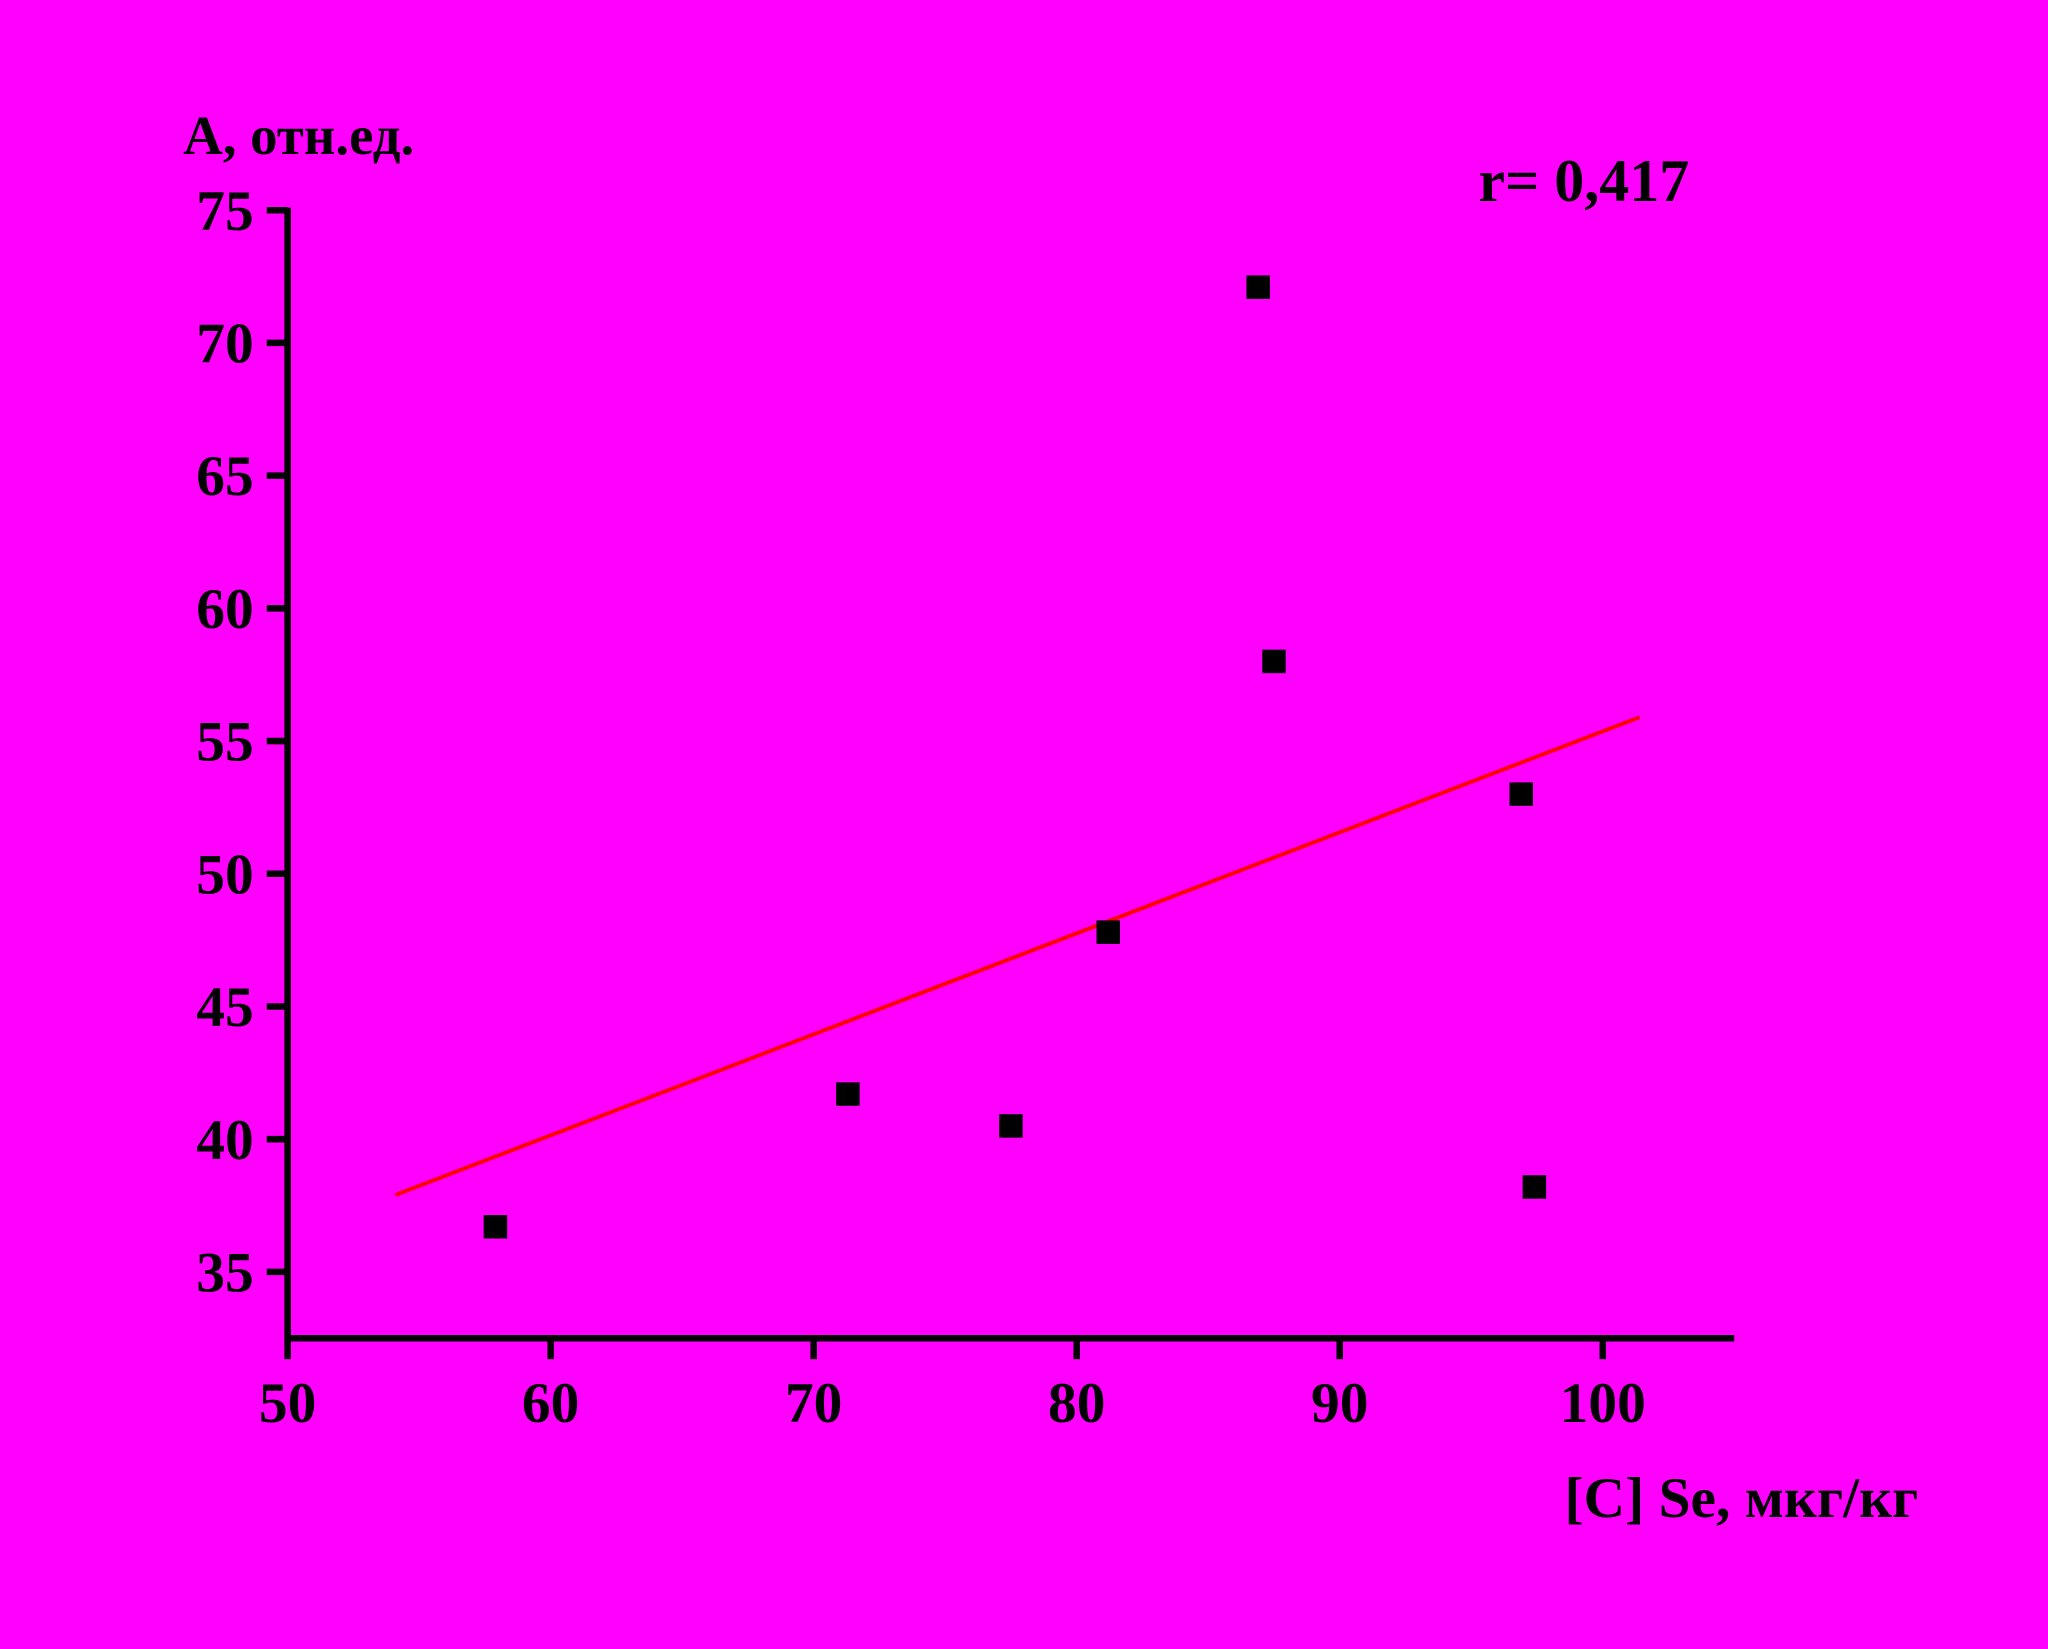 This screenshot has width=2048, height=1649. I want to click on annotation: r= 0,417, so click(1583, 180).